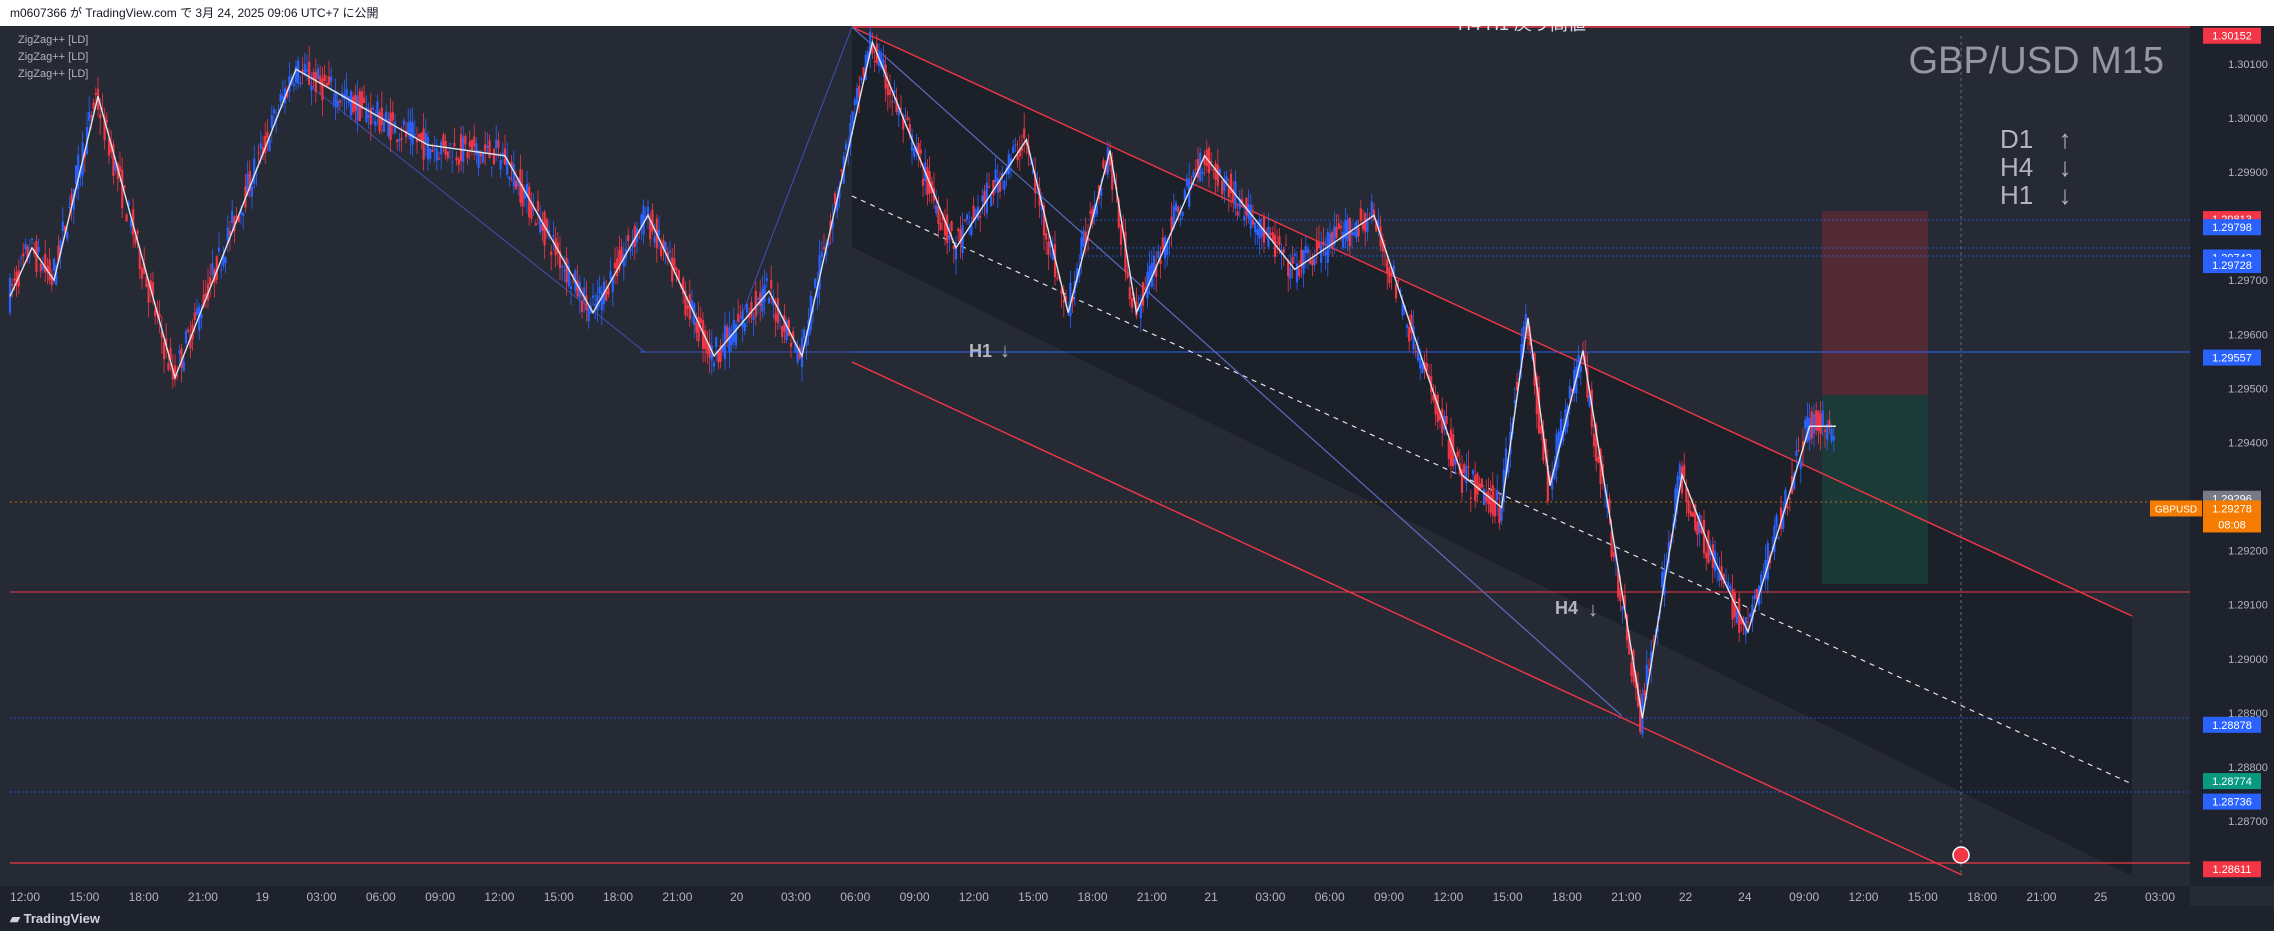 This screenshot has width=2274, height=931. I want to click on symbol-tag-text: GBPUSD, so click(2176, 509).